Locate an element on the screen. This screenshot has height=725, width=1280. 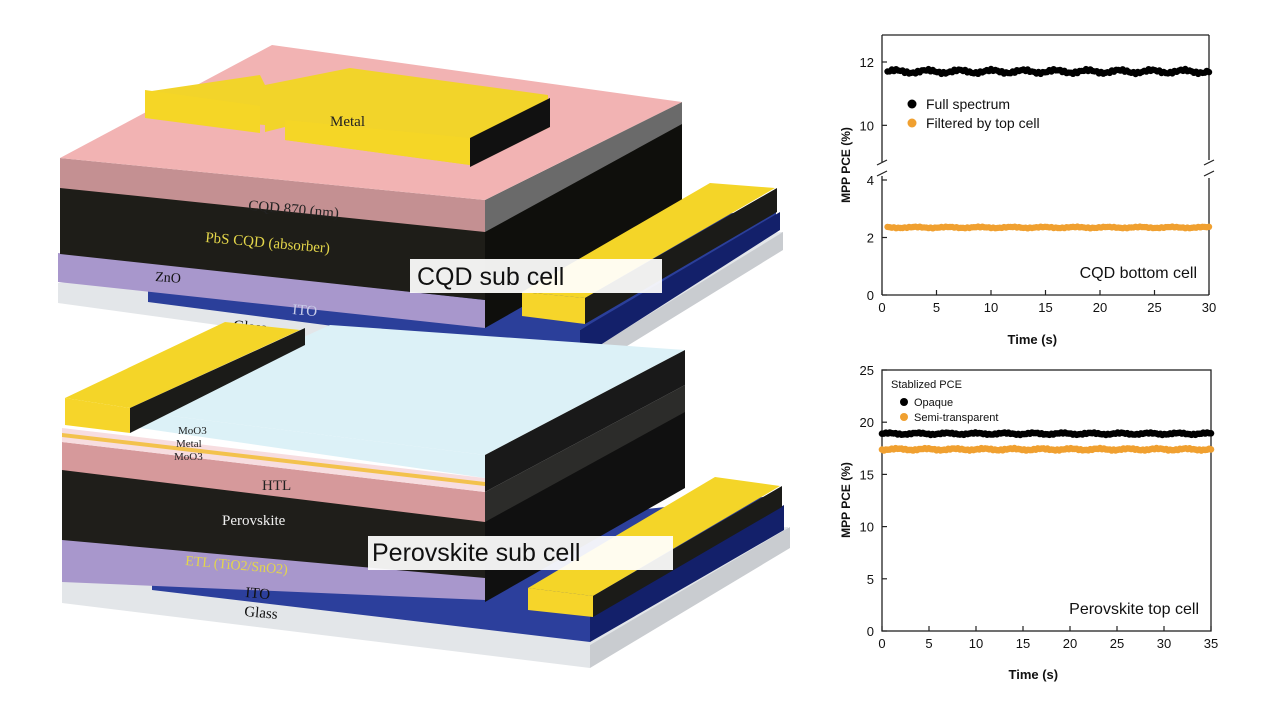
chart1-point-filtered is located at coordinates (1209, 226).